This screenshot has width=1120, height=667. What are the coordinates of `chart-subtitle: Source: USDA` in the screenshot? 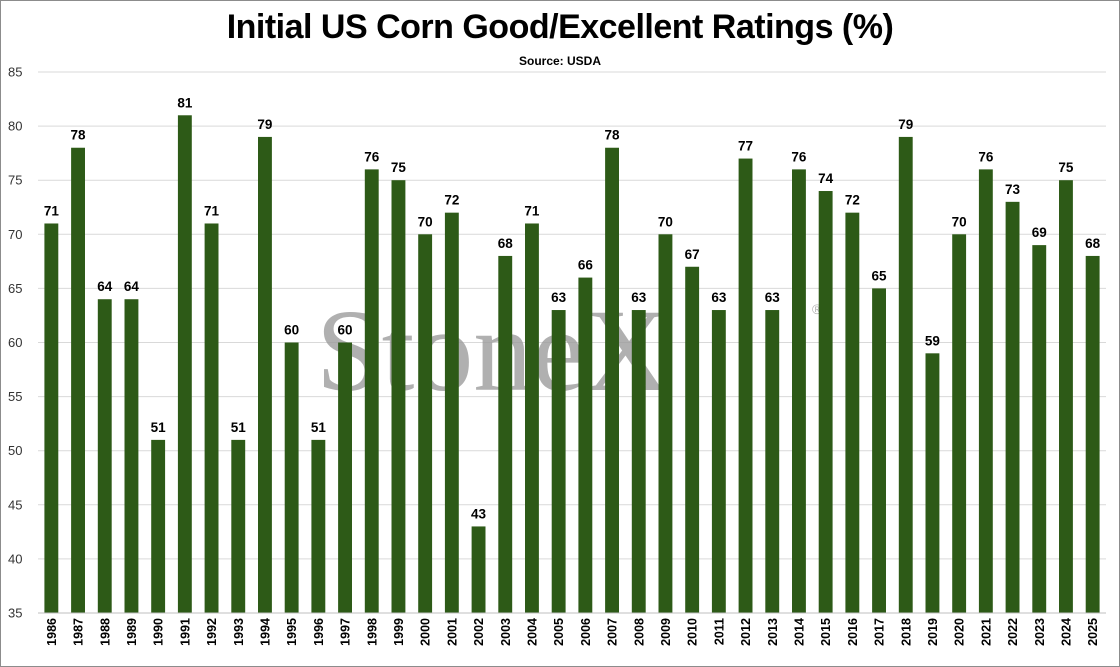 It's located at (559, 61).